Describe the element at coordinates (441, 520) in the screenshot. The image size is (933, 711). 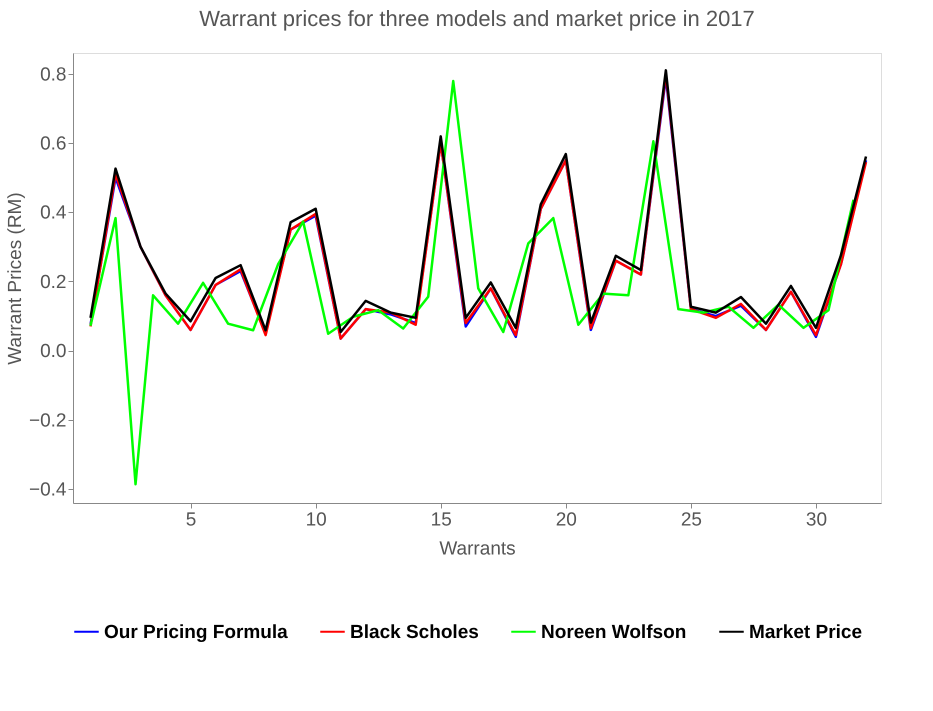
I see `x-tick-label: 15` at that location.